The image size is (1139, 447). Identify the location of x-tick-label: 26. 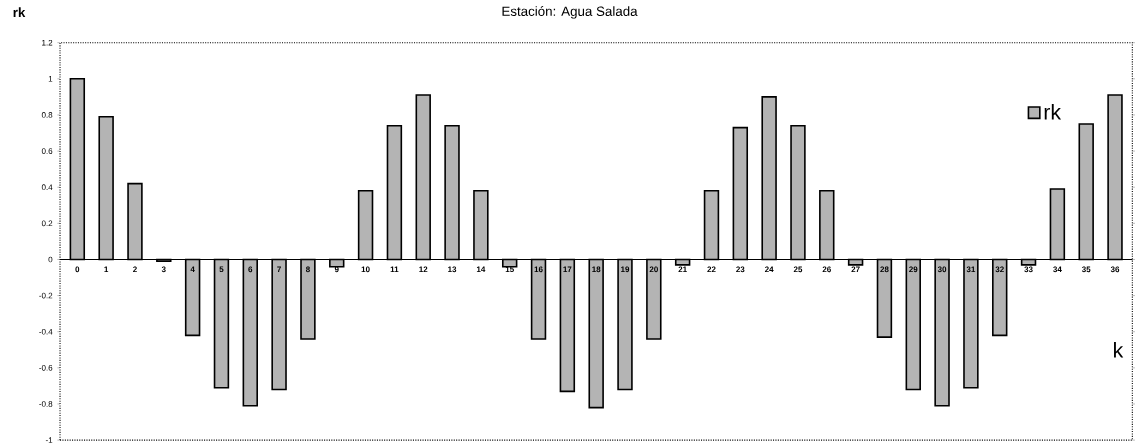
(826, 269).